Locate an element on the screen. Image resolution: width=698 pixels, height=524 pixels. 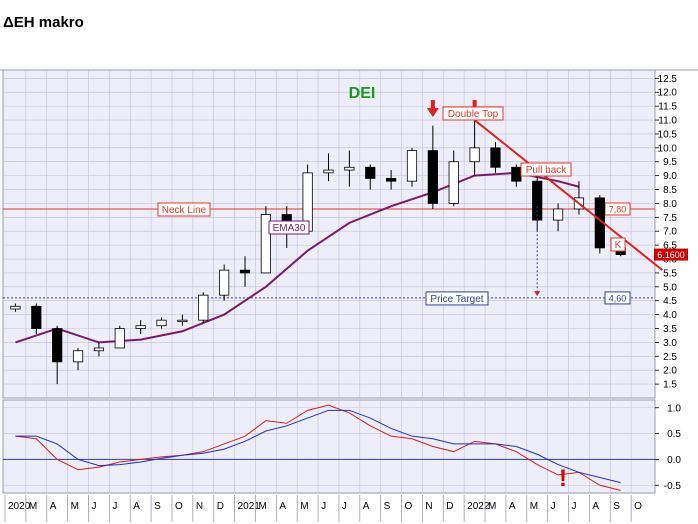
x-tick-label: D is located at coordinates (449, 506).